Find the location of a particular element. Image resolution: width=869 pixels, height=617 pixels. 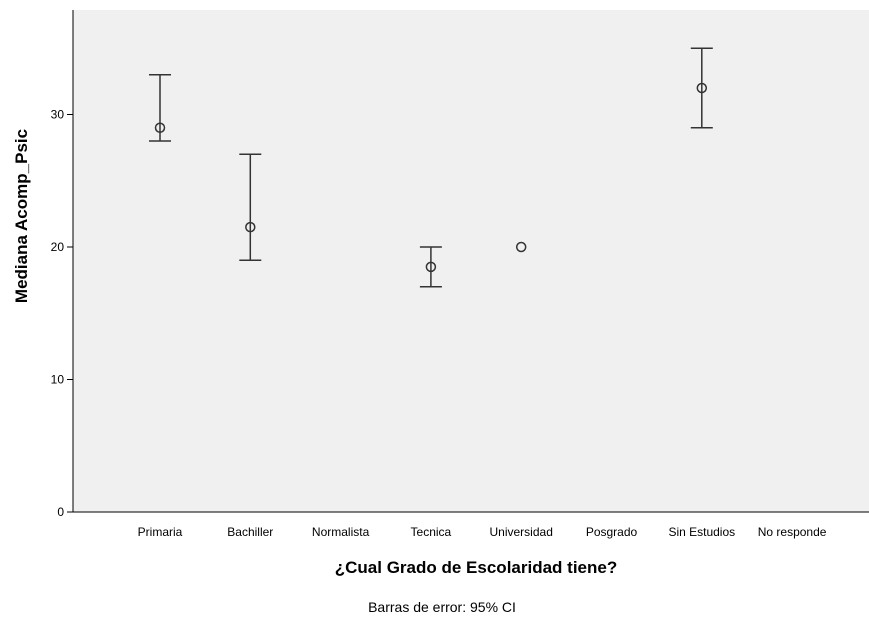

y-axis-ticks: 0 10 20 30 is located at coordinates (62, 313).